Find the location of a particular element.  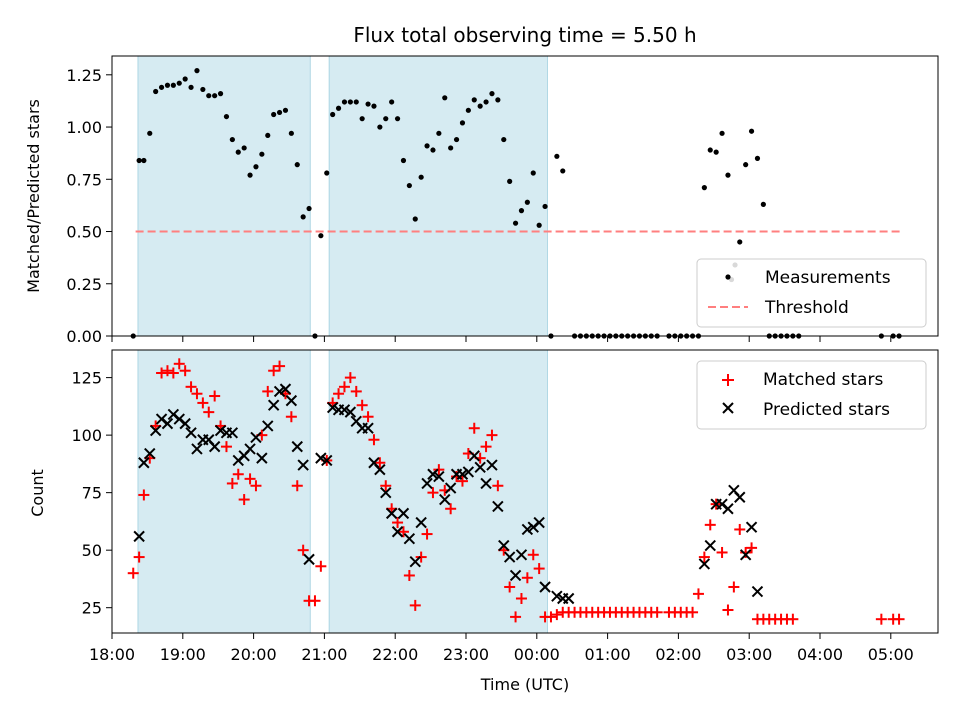

chart-title: Flux total observing time = 5.50 h is located at coordinates (524, 35).